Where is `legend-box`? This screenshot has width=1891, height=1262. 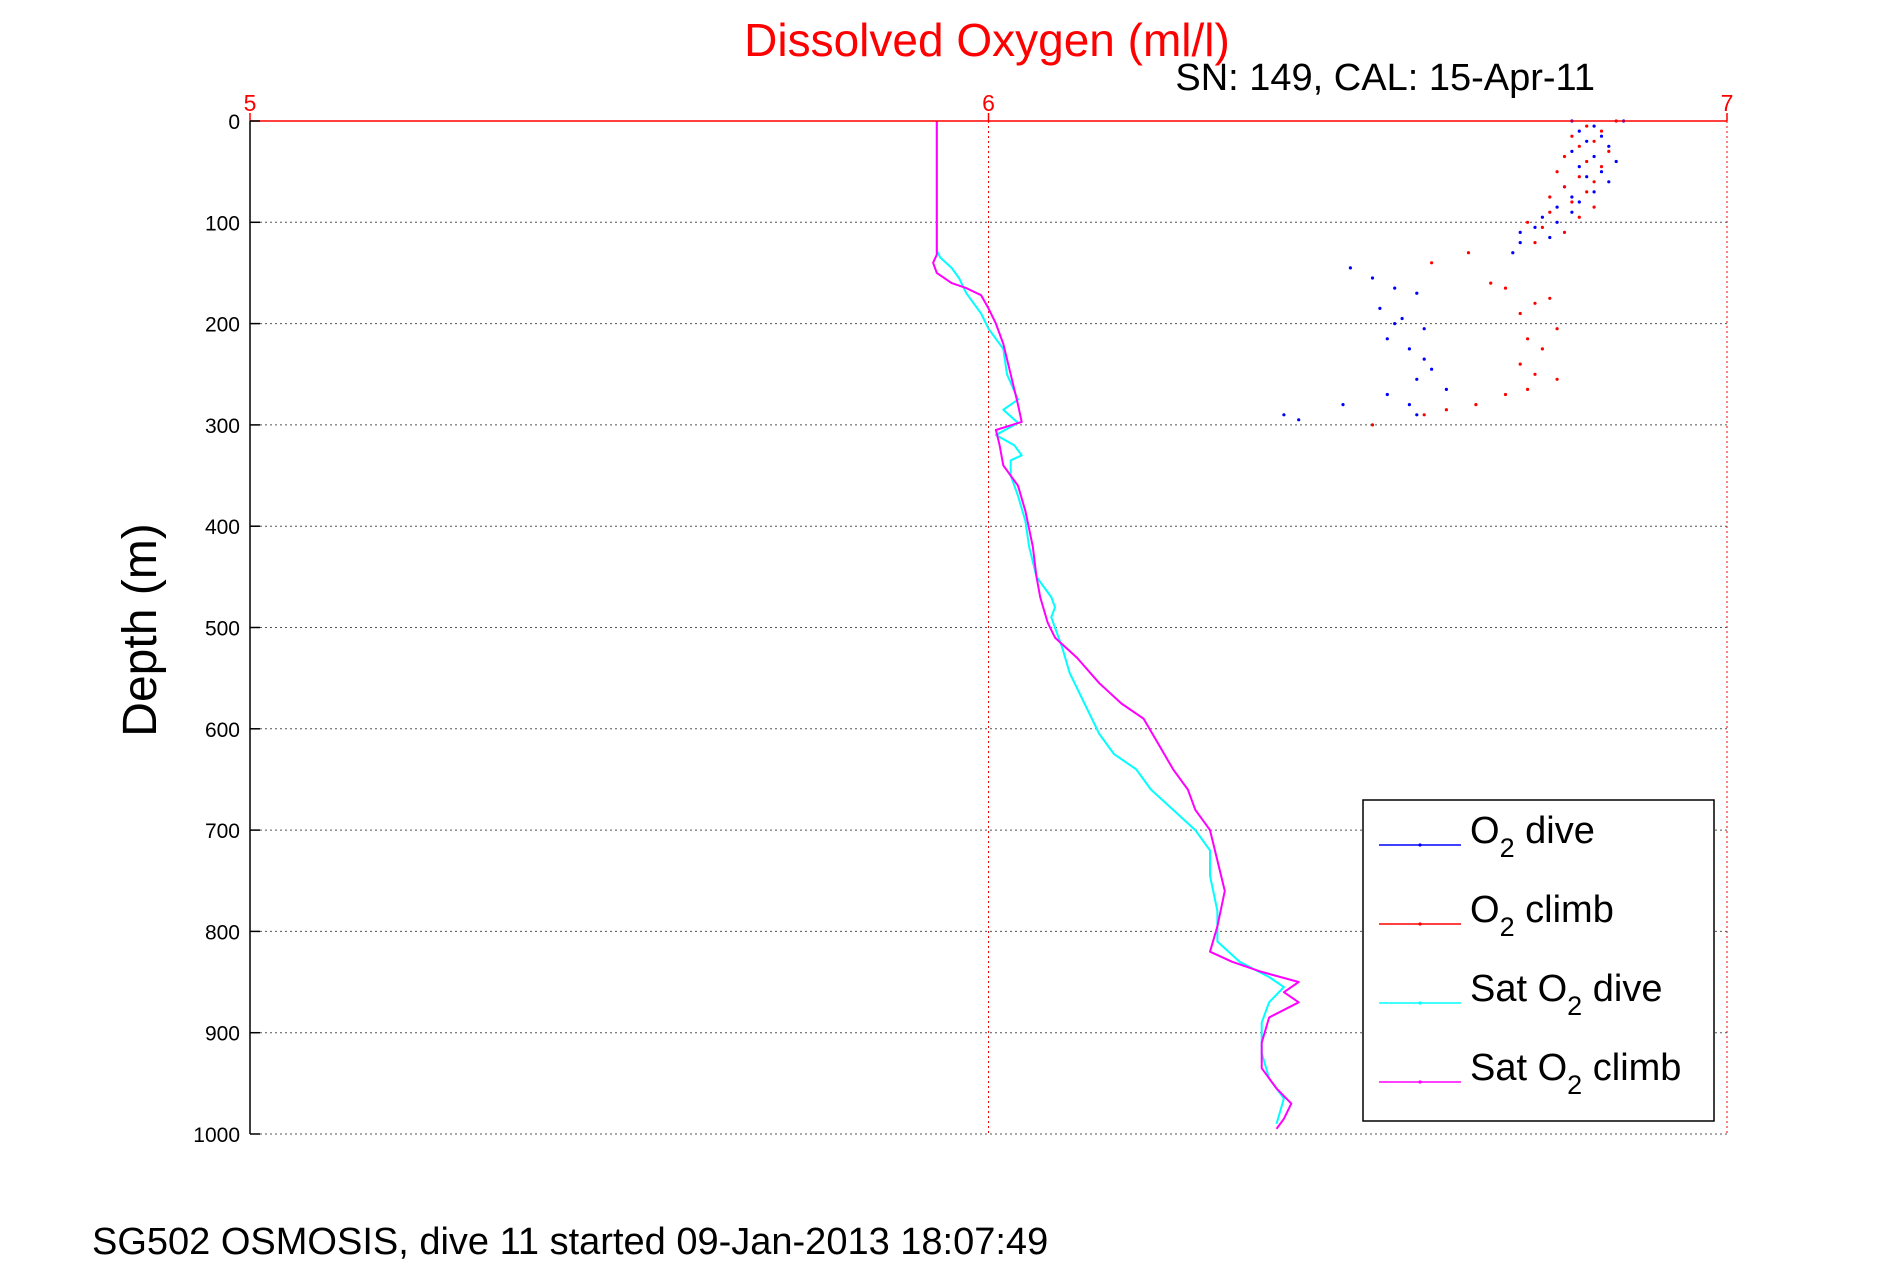 legend-box is located at coordinates (1538, 960).